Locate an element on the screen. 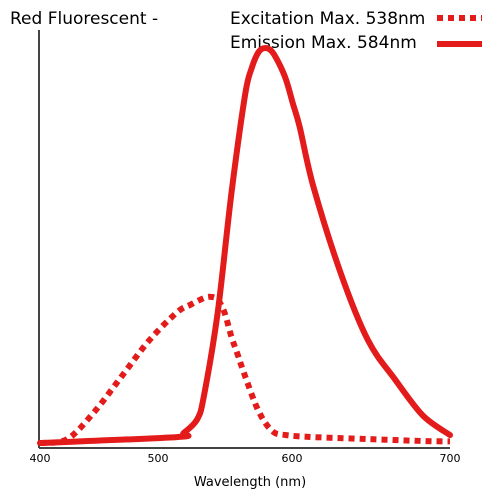 The height and width of the screenshot is (500, 500). x-tick-label-600: 600 is located at coordinates (292, 458).